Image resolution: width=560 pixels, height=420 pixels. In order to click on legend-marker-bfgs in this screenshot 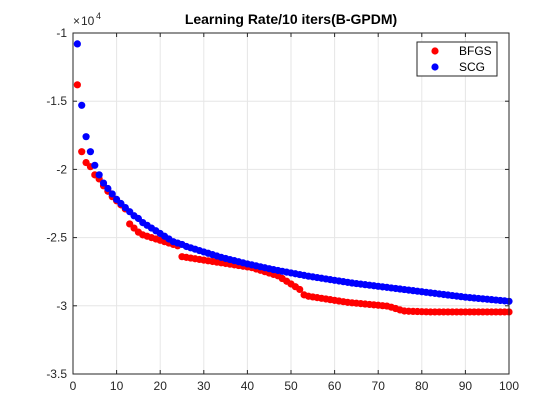, I will do `click(435, 51)`.